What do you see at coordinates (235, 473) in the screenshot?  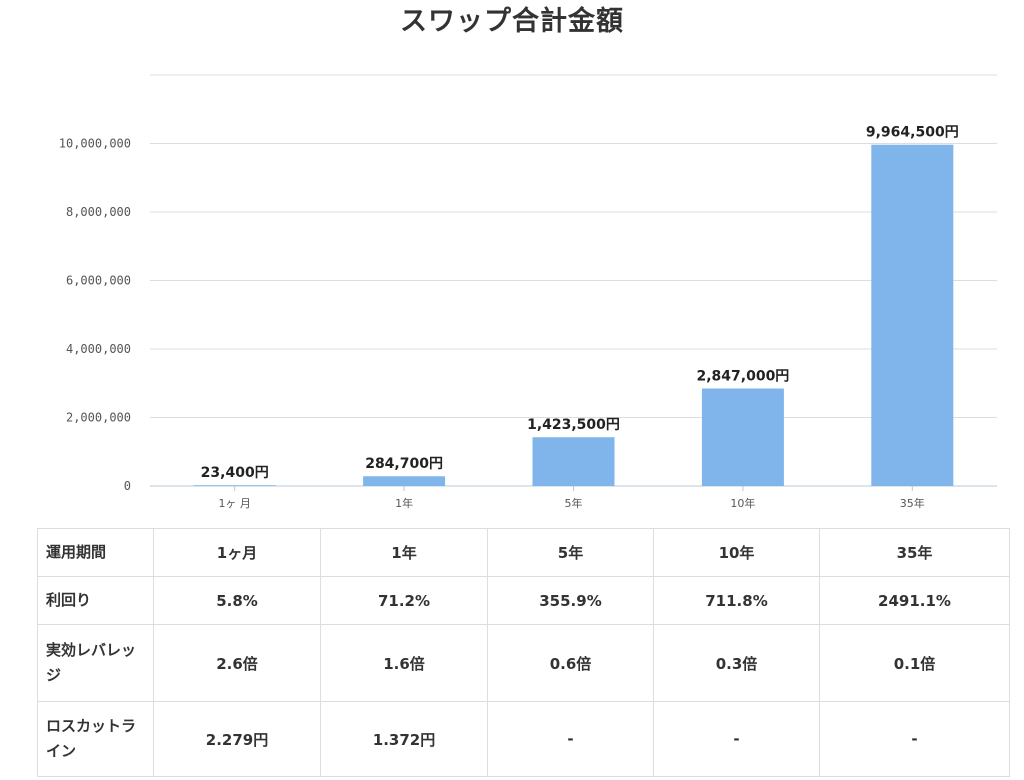 I see `data-label: 23,400円` at bounding box center [235, 473].